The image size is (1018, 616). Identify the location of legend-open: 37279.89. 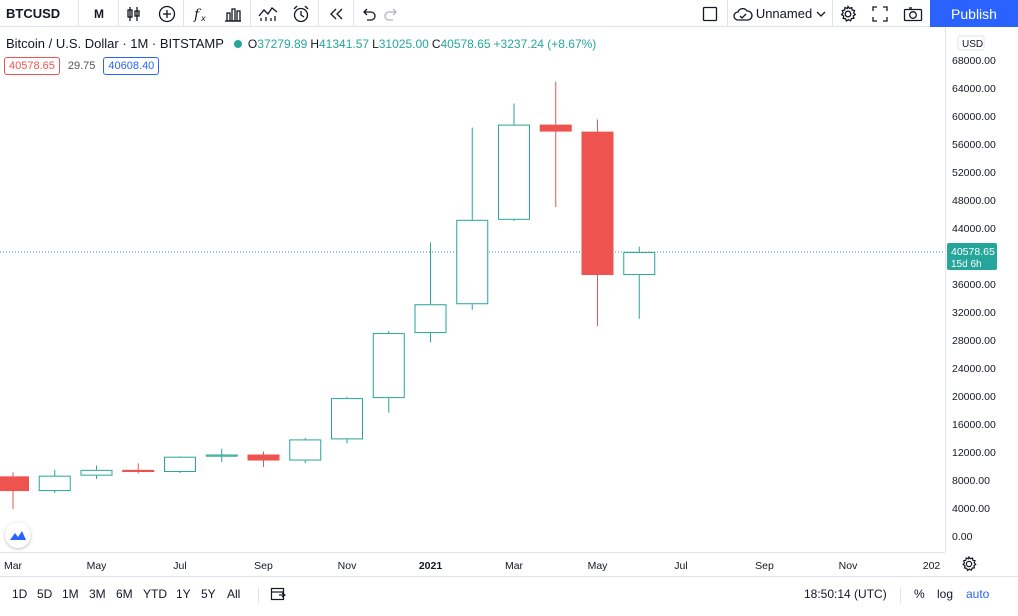
(282, 43).